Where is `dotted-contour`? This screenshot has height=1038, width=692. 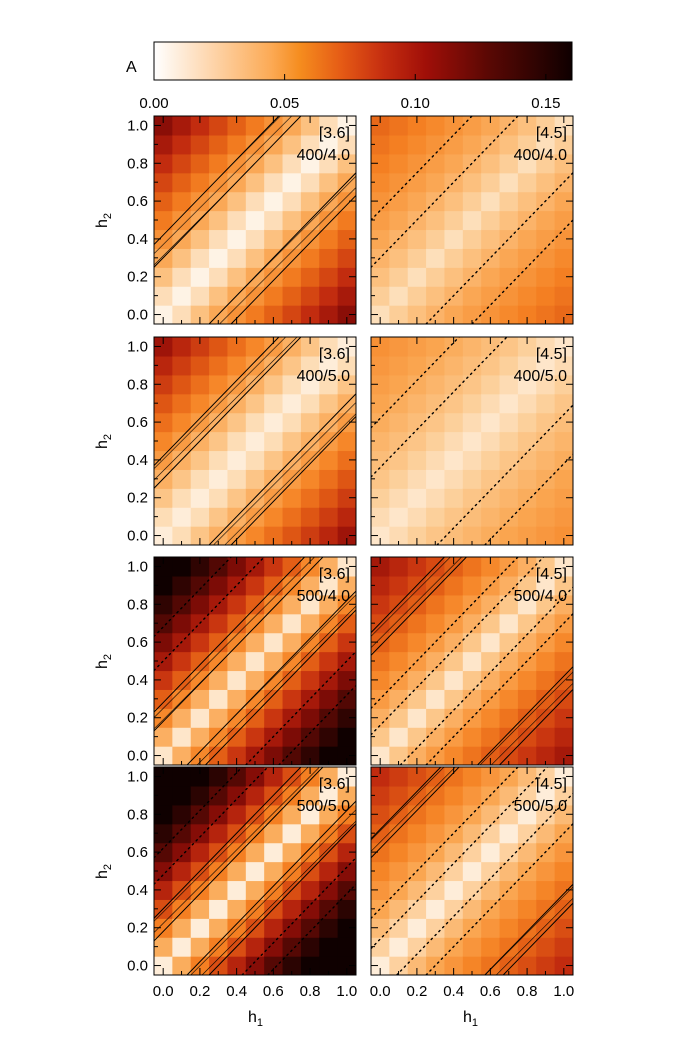
dotted-contour is located at coordinates (211, 826).